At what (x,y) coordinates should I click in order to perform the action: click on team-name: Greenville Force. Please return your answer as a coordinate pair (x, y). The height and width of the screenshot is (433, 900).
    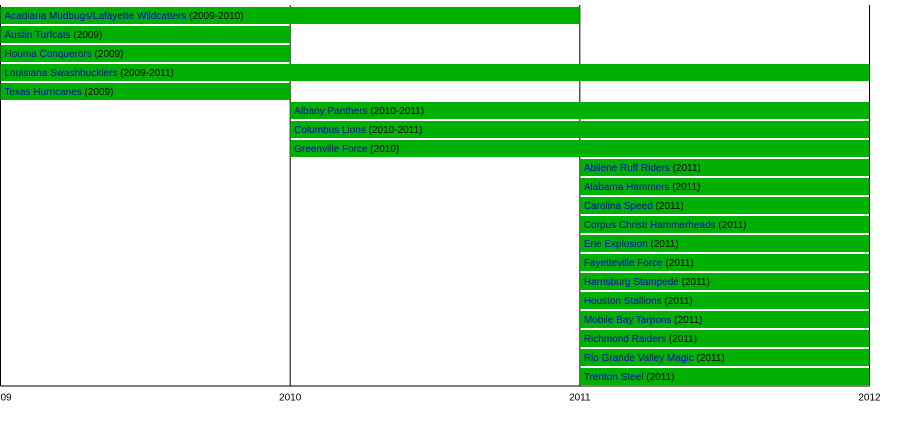
    Looking at the image, I should click on (331, 149).